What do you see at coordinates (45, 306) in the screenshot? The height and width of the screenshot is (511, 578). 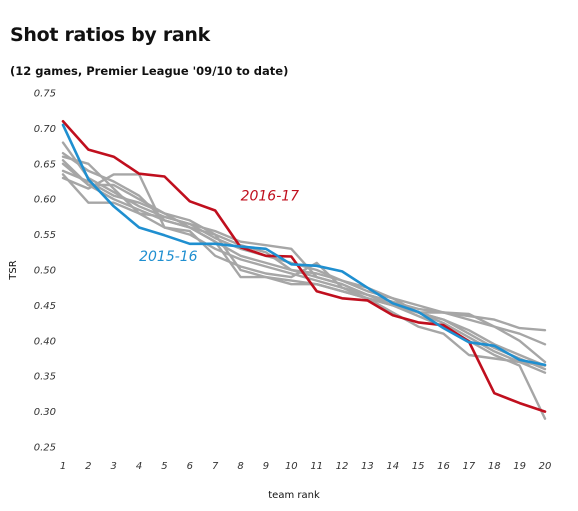 I see `y-tick-label: 0.45` at bounding box center [45, 306].